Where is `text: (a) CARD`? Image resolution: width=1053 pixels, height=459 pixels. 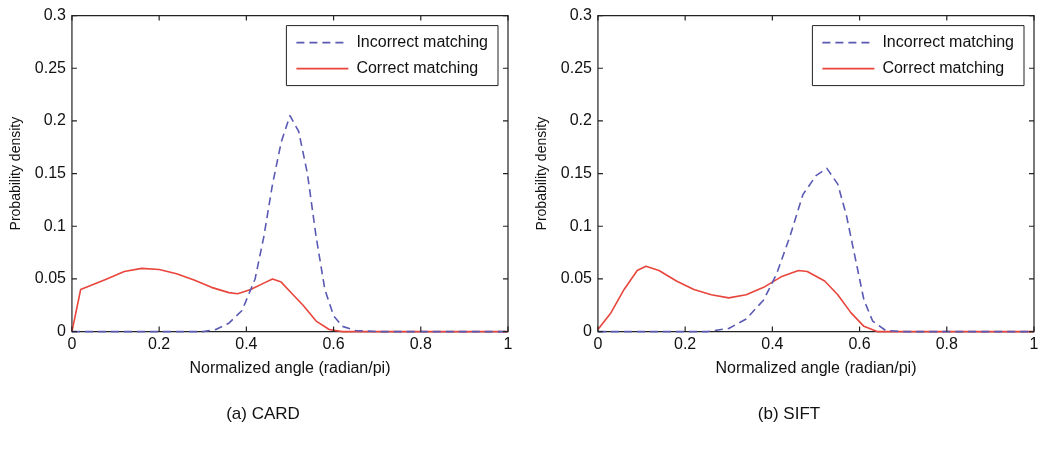
text: (a) CARD is located at coordinates (263, 414).